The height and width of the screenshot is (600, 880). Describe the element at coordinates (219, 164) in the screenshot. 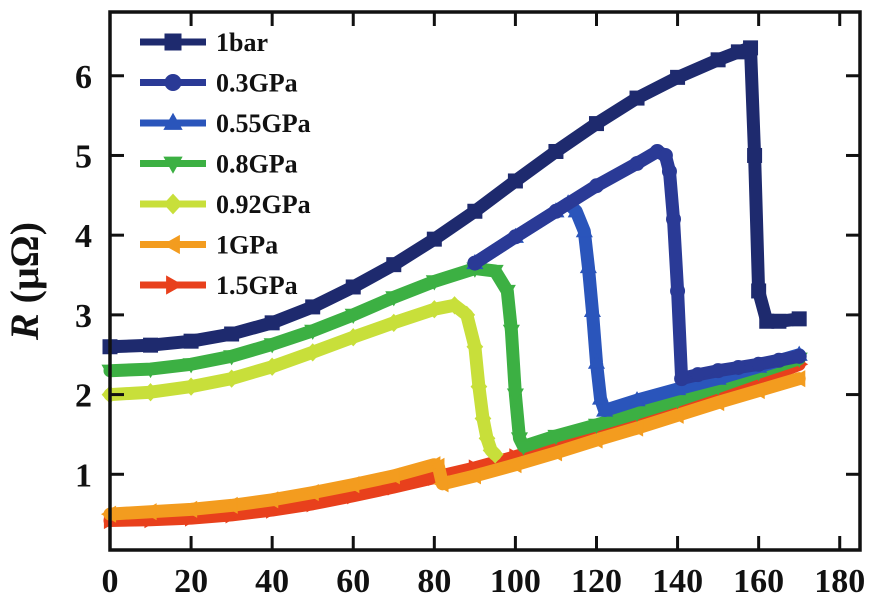

I see `legend-item: 0.8GPa` at that location.